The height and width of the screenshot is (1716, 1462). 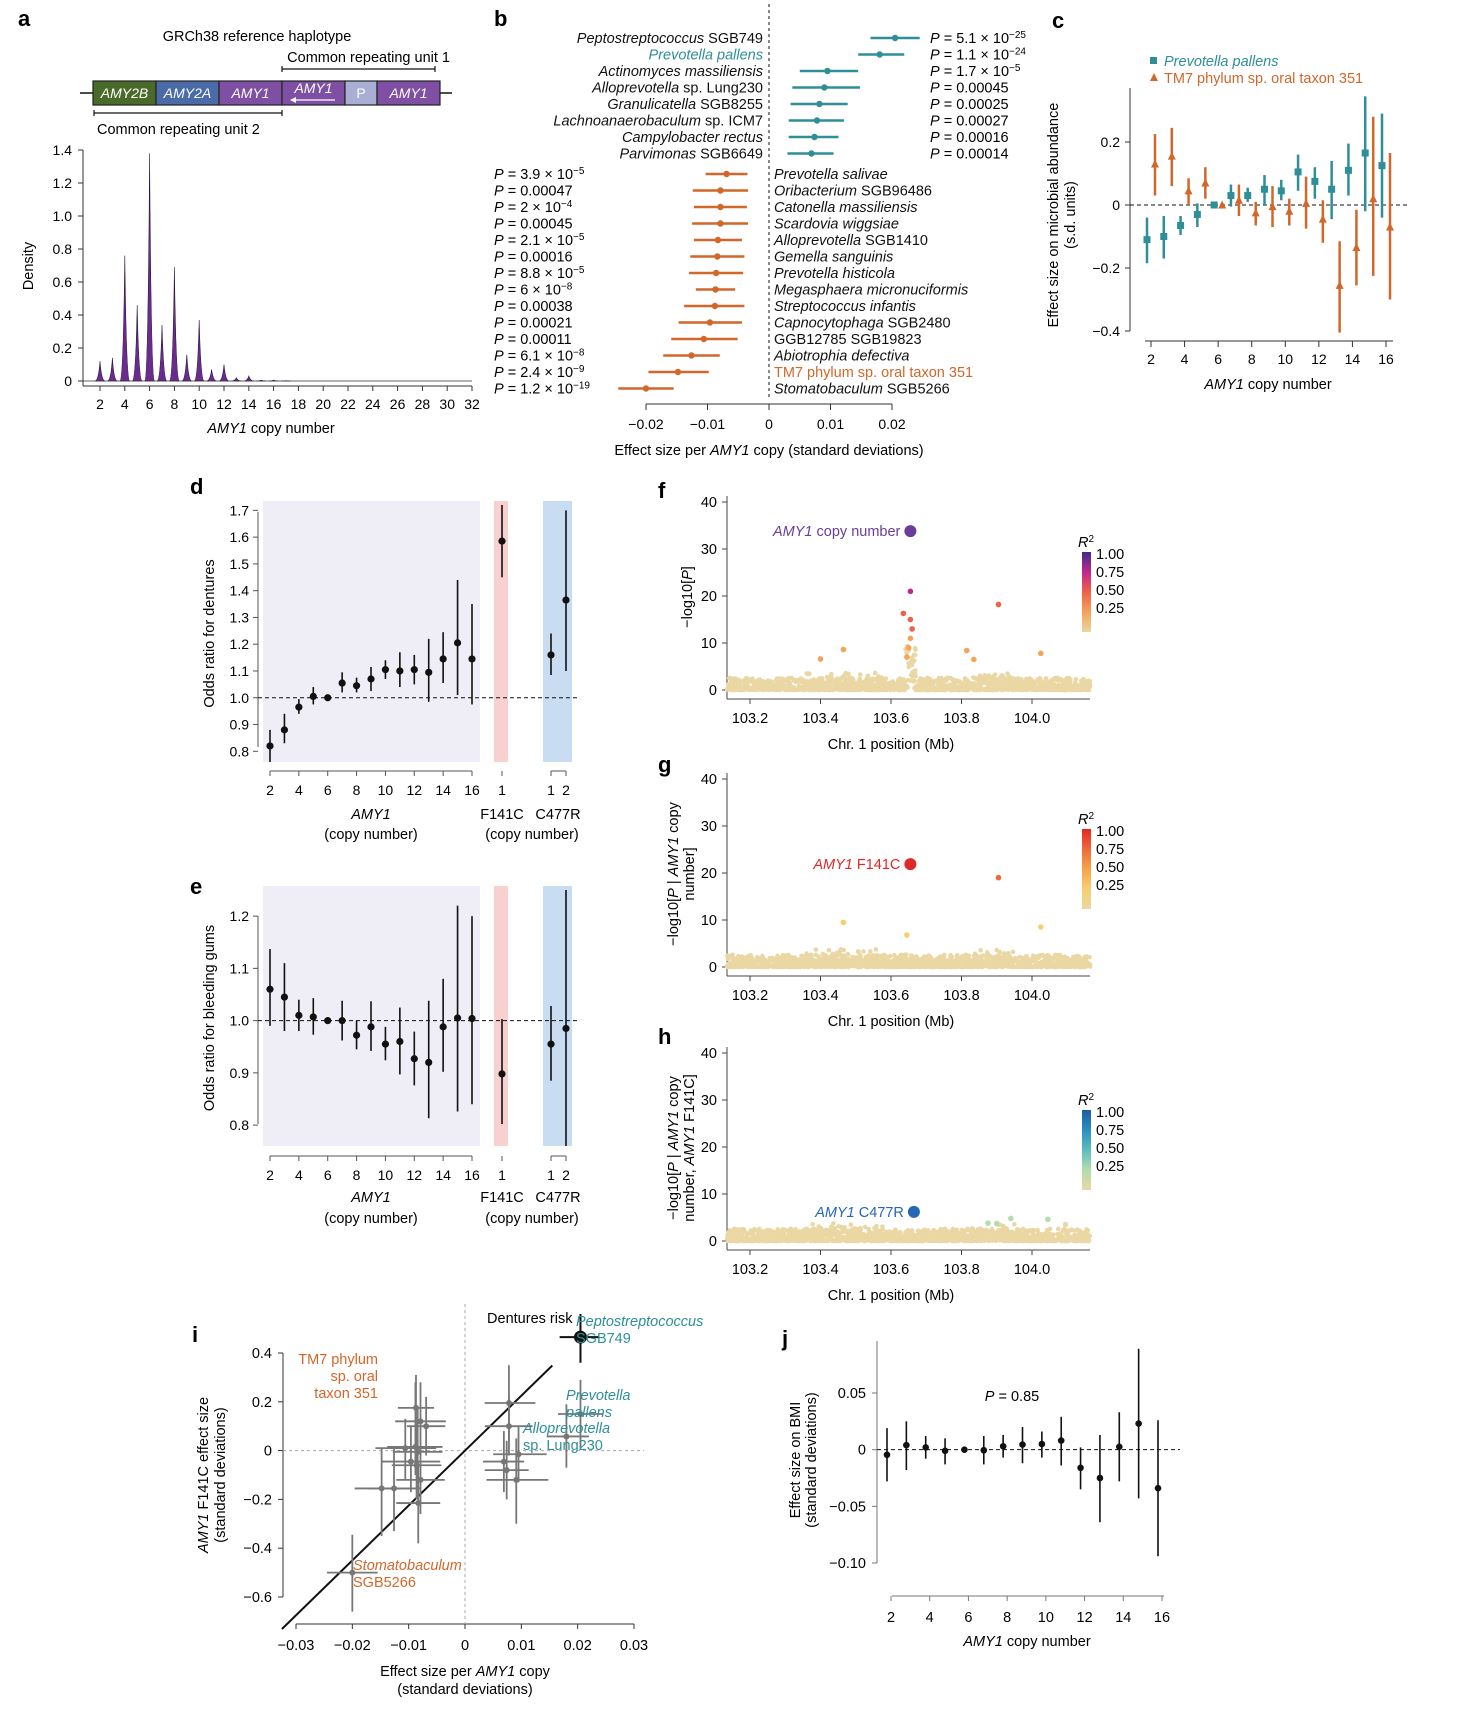 What do you see at coordinates (538, 274) in the screenshot?
I see `label-part: = 8.8 × 10` at bounding box center [538, 274].